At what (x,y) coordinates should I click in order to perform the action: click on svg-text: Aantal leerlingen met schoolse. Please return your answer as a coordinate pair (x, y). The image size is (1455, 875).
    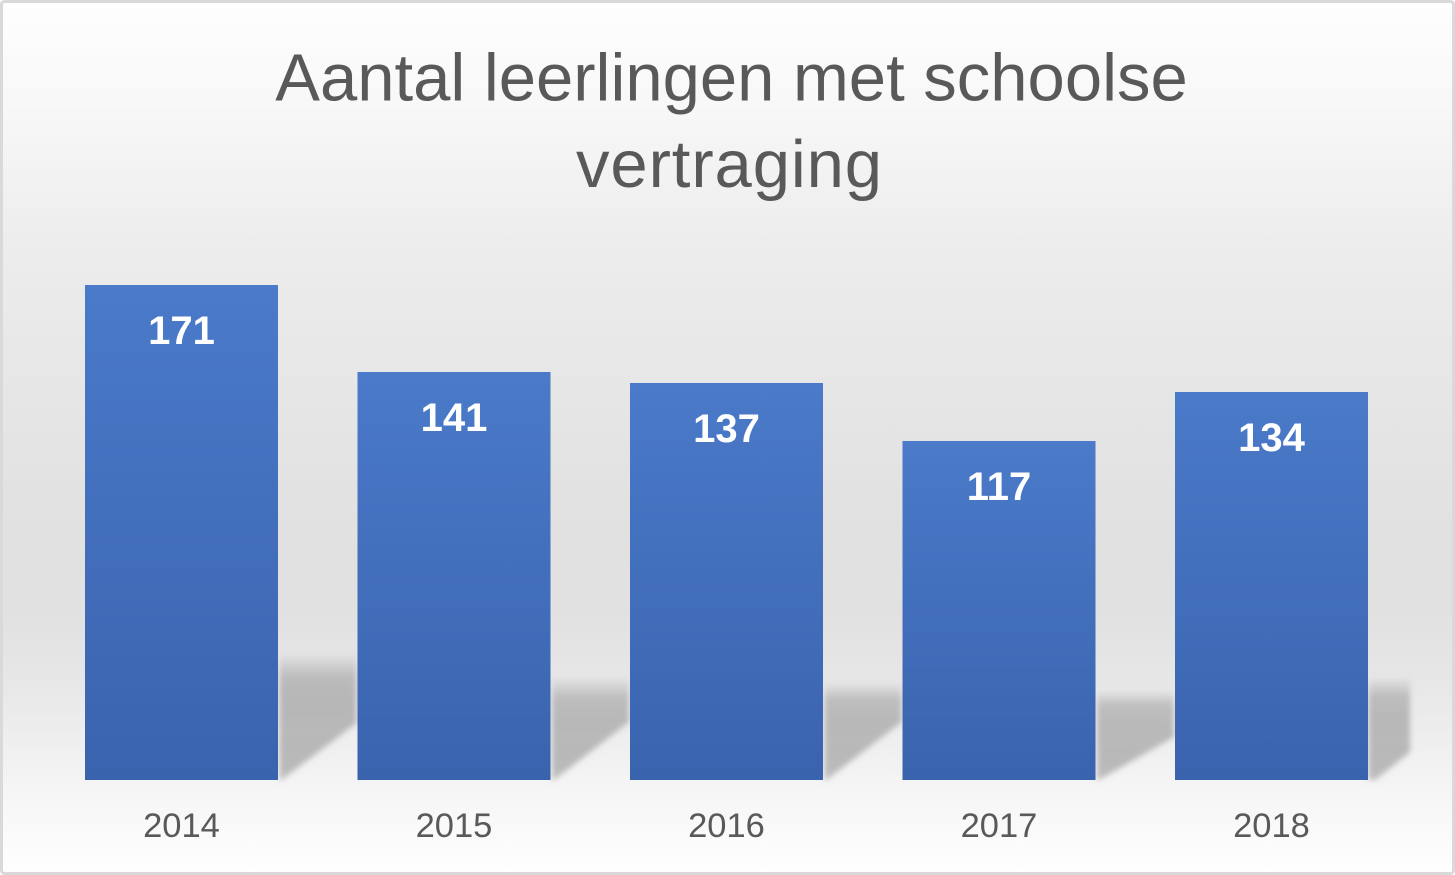
    Looking at the image, I should click on (731, 78).